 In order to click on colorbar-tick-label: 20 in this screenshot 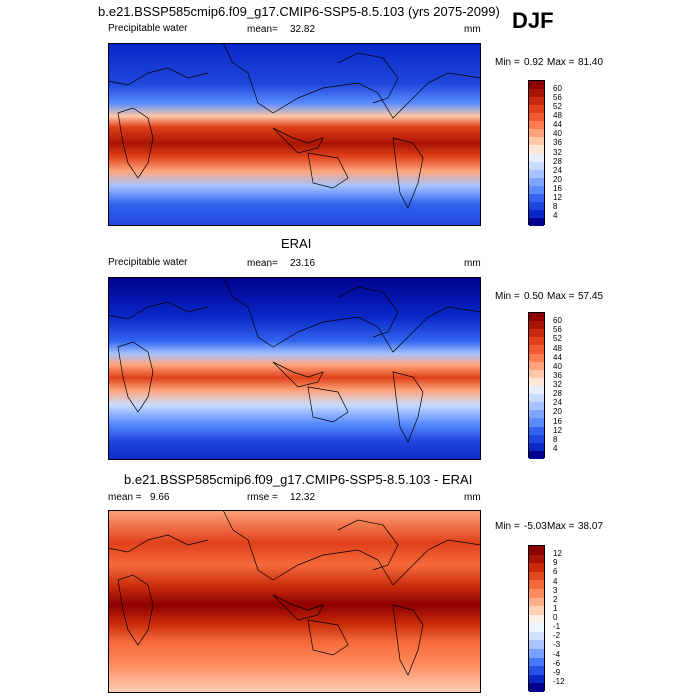, I will do `click(557, 179)`.